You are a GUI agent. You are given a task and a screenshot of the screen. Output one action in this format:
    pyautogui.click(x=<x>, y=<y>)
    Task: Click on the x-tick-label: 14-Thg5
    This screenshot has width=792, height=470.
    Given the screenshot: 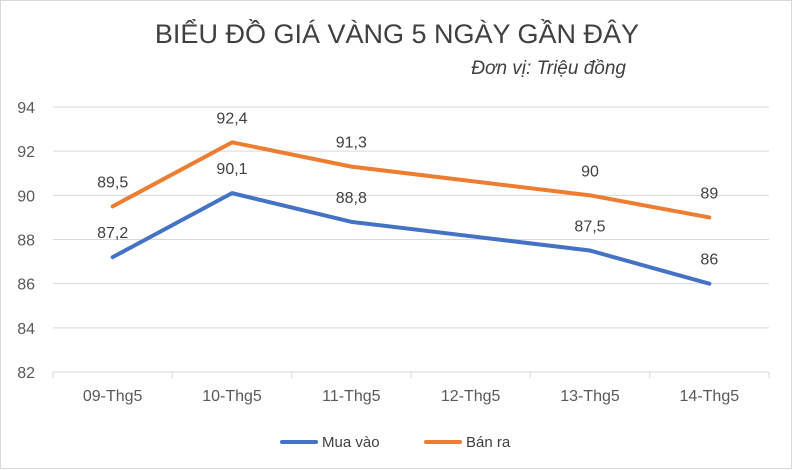 What is the action you would take?
    pyautogui.click(x=710, y=396)
    